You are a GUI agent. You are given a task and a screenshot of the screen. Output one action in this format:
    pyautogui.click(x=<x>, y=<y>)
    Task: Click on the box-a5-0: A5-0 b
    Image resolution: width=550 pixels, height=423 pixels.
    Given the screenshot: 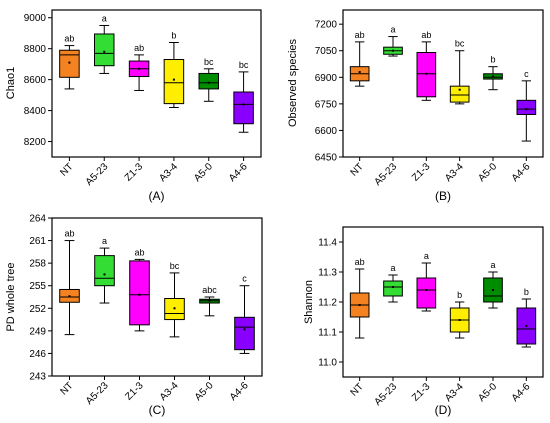 What is the action you would take?
    pyautogui.click(x=489, y=119)
    